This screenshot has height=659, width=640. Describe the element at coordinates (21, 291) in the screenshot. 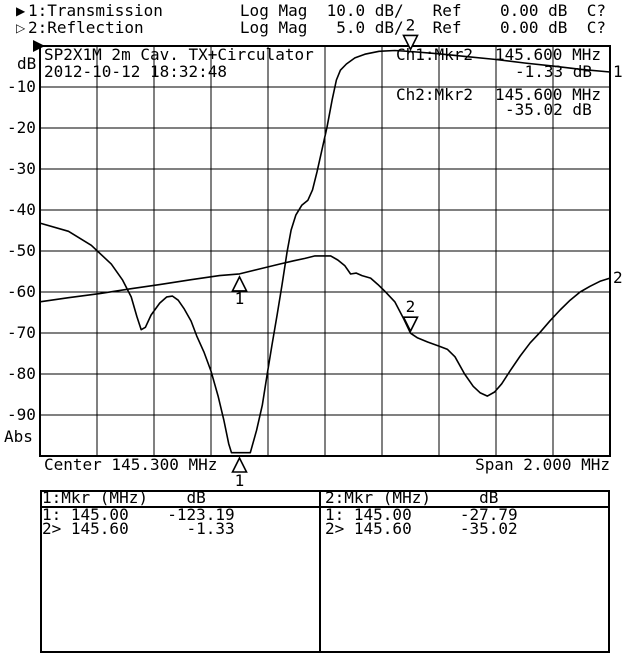

I see `y-axis-tick-label: -60` at that location.